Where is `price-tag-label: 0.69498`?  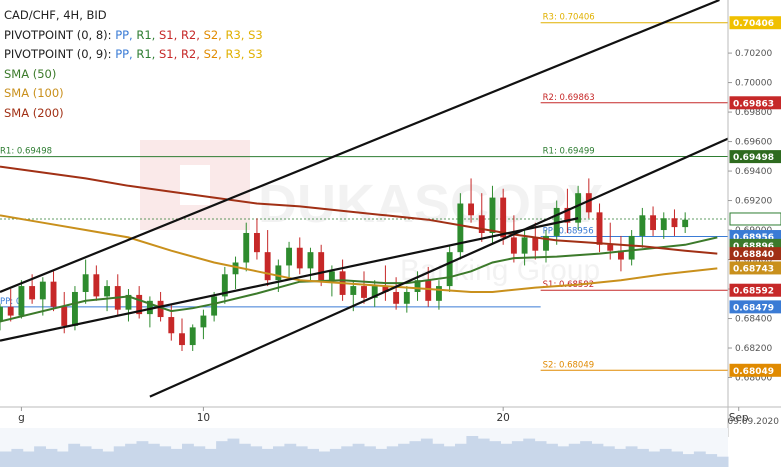
price-tag-label: 0.69498 is located at coordinates (753, 158).